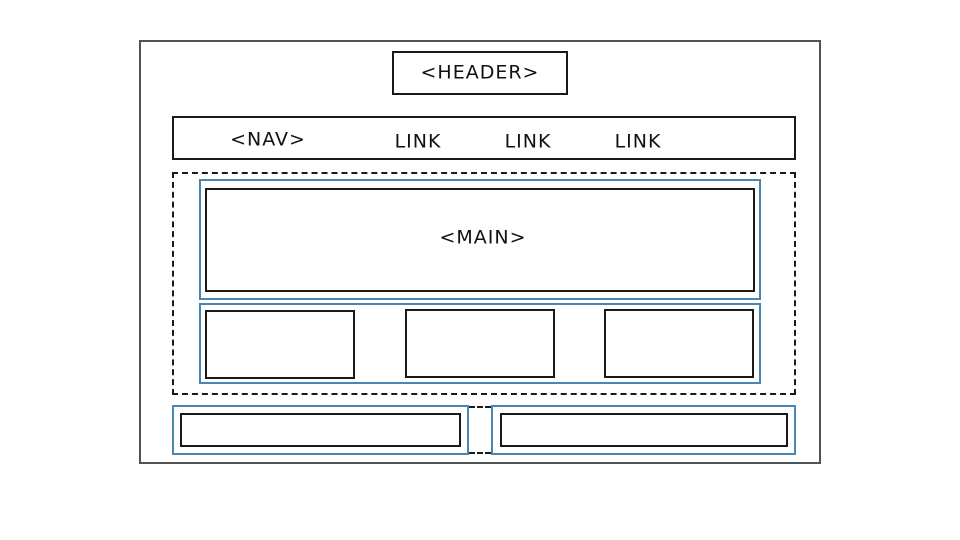 The image size is (960, 540). What do you see at coordinates (480, 430) in the screenshot?
I see `footer-dashed-connector` at bounding box center [480, 430].